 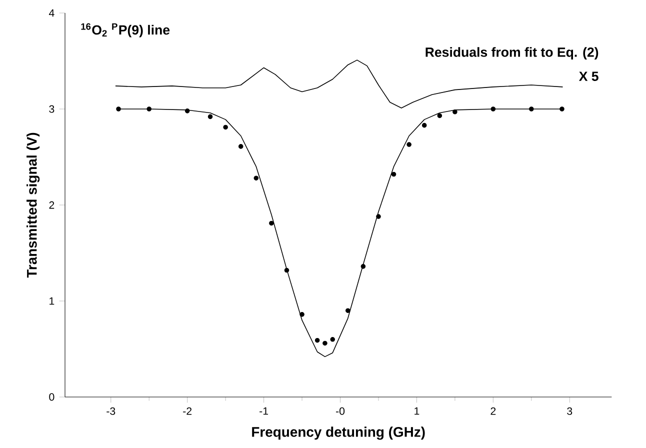 What do you see at coordinates (51, 13) in the screenshot?
I see `y-tick-label: 4` at bounding box center [51, 13].